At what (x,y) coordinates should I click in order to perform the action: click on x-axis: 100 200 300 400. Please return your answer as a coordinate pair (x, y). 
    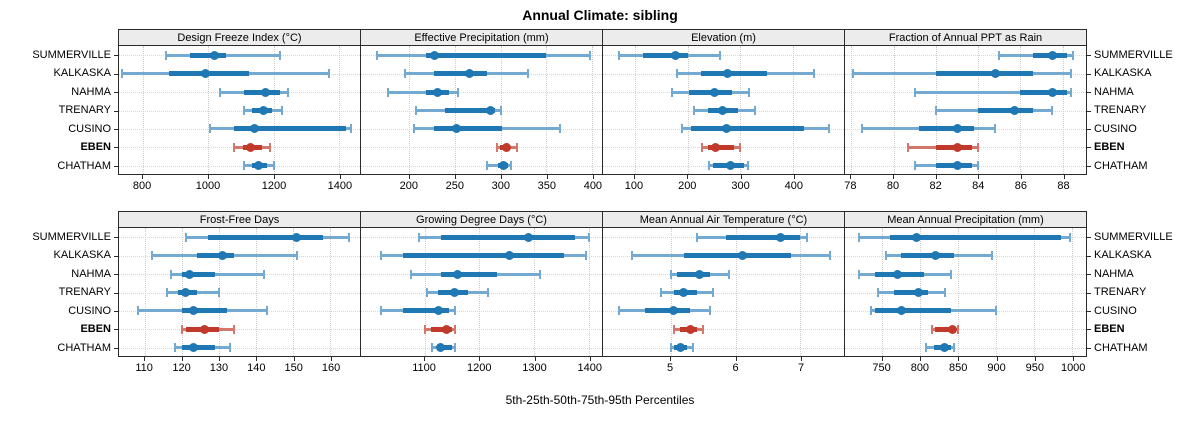
    Looking at the image, I should click on (723, 187).